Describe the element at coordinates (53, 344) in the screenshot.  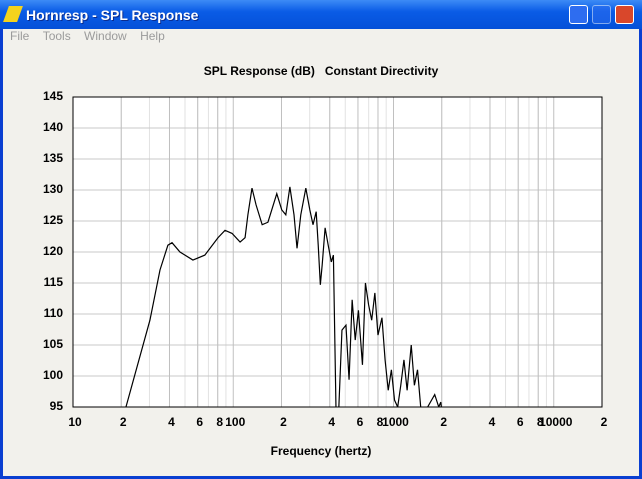
I see `y-tick-label: 105` at that location.